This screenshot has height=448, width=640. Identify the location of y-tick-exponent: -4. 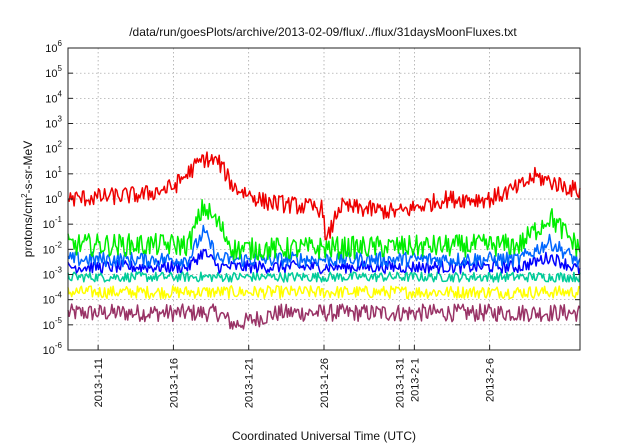
(59, 295).